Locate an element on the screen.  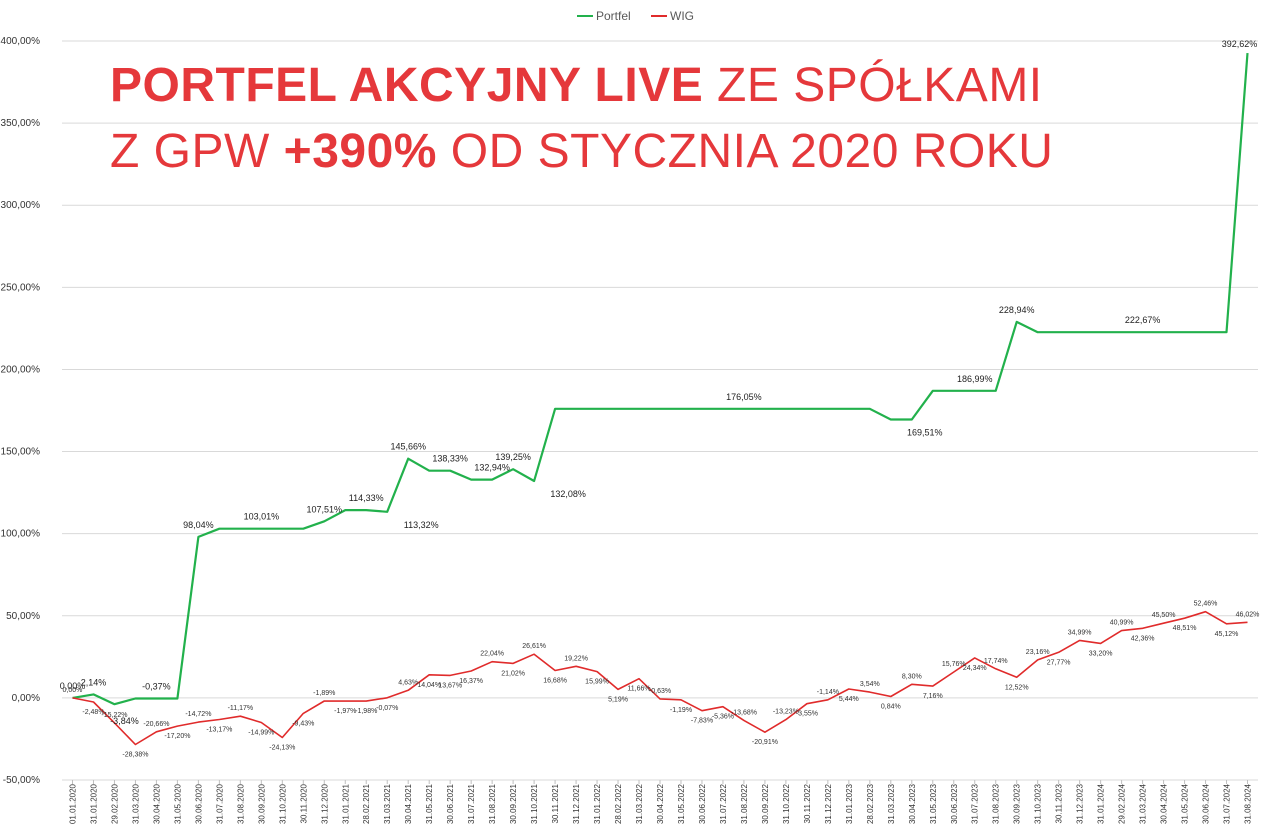
wig-data-label: 19,22% is located at coordinates (576, 658).